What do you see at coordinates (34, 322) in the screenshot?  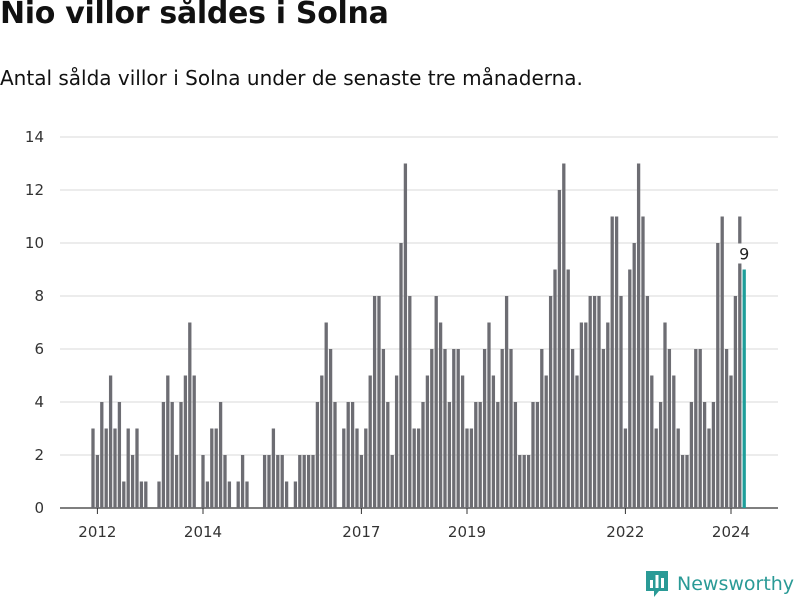 I see `y-axis-ticks: 0 2 4 6 8 10 12 14` at bounding box center [34, 322].